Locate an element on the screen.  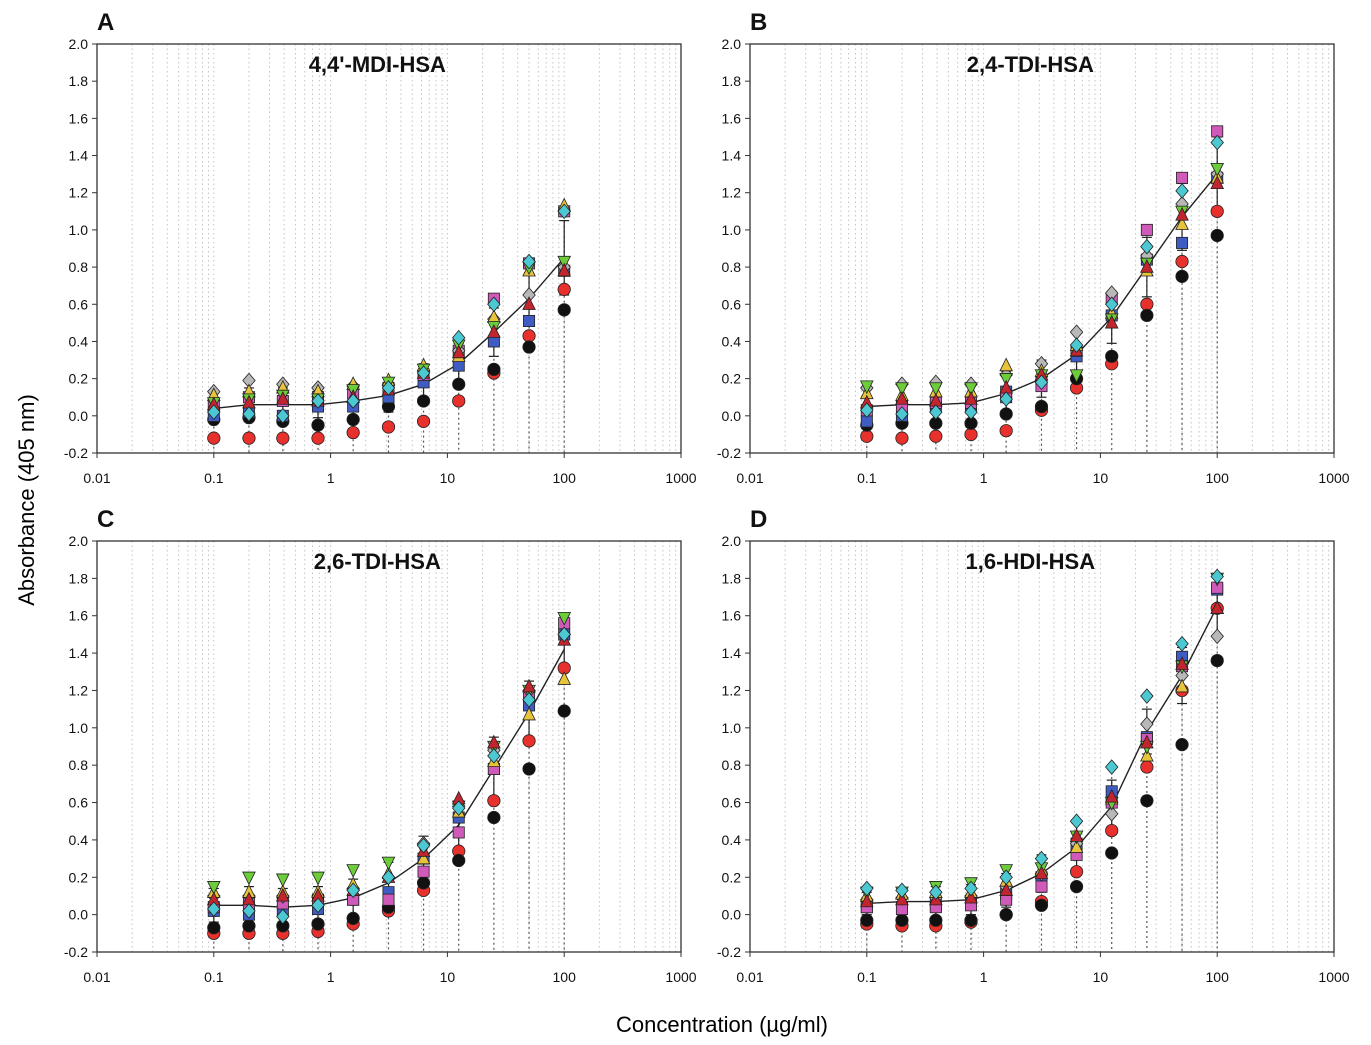
y-tick-label: 0.0 is located at coordinates (79, 416).